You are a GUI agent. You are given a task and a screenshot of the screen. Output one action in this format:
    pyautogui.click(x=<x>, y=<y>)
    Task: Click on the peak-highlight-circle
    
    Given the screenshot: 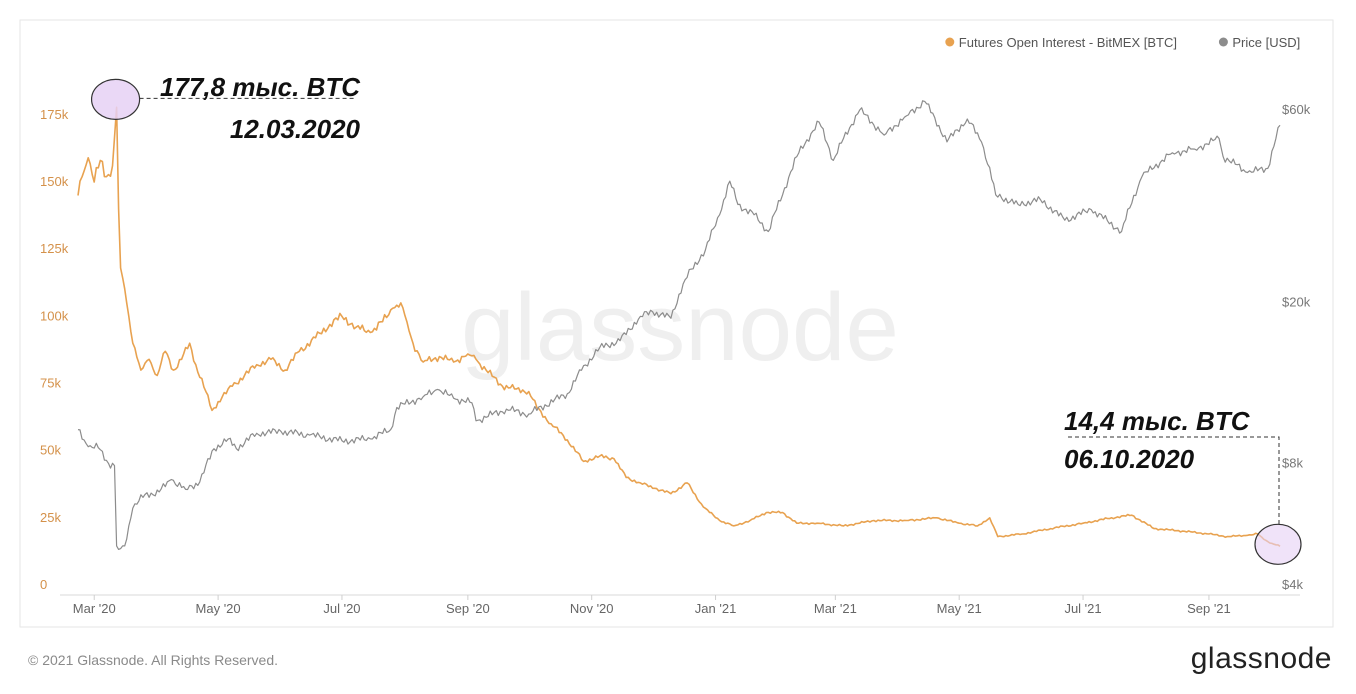 What is the action you would take?
    pyautogui.click(x=115, y=99)
    